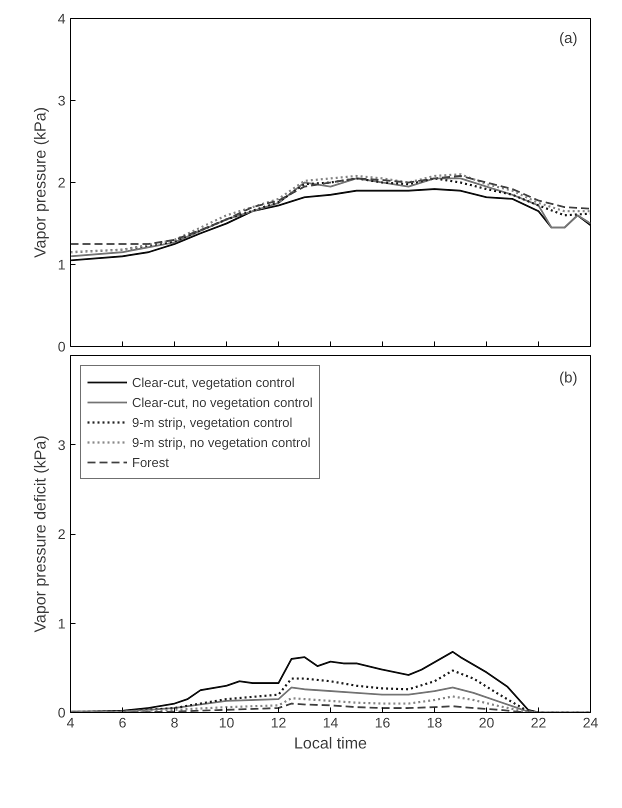  I want to click on x-tick-label: 20, so click(486, 722).